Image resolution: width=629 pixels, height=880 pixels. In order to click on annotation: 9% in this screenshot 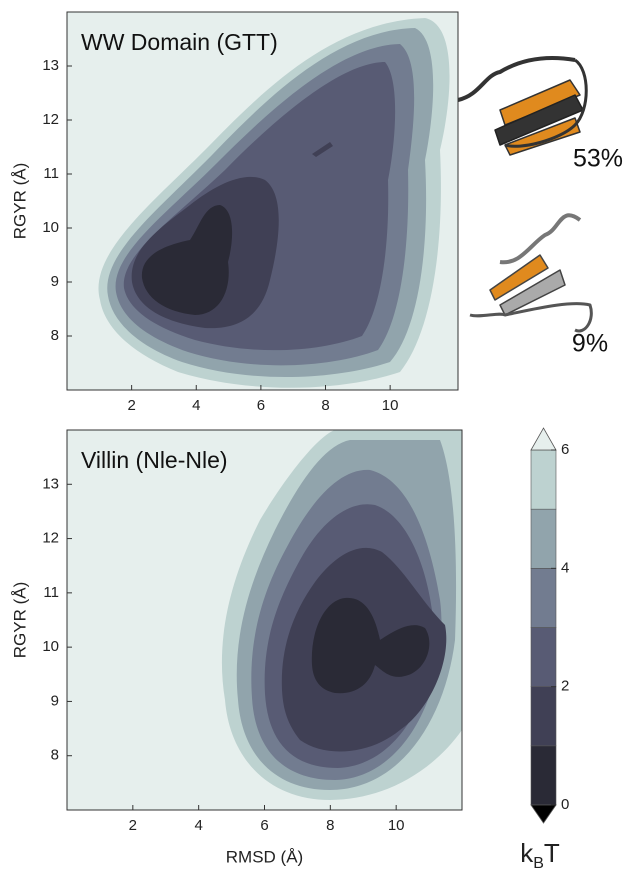, I will do `click(590, 344)`.